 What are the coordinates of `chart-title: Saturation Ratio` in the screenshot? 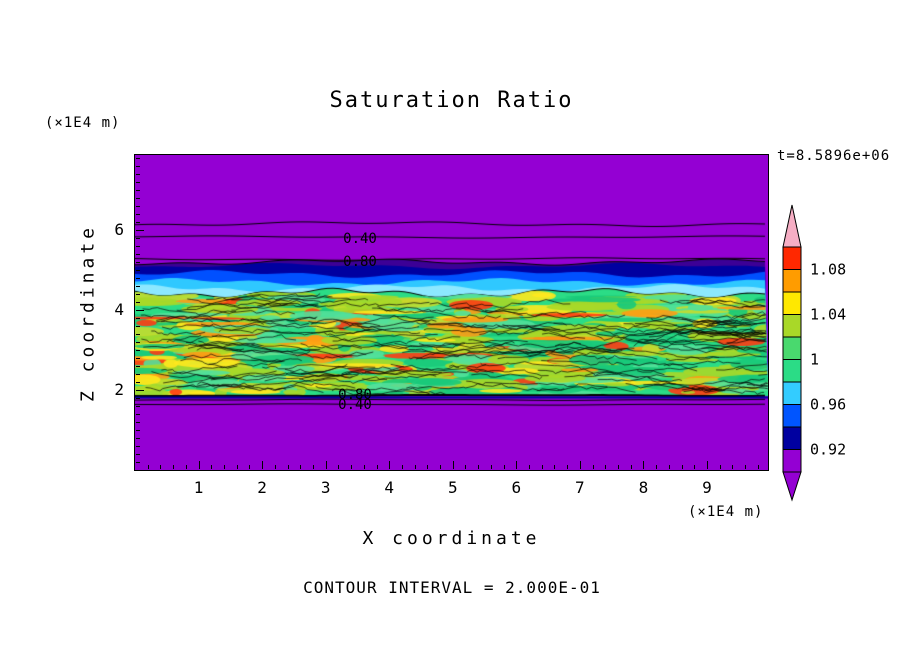 It's located at (451, 100).